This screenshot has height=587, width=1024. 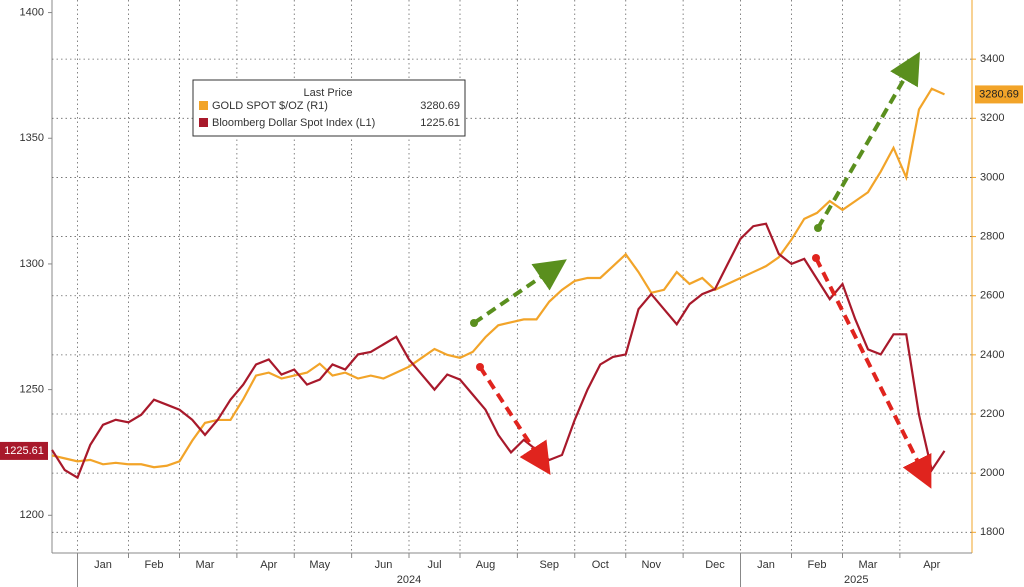 I want to click on legend-label: GOLD SPOT $/OZ (R1), so click(x=270, y=106).